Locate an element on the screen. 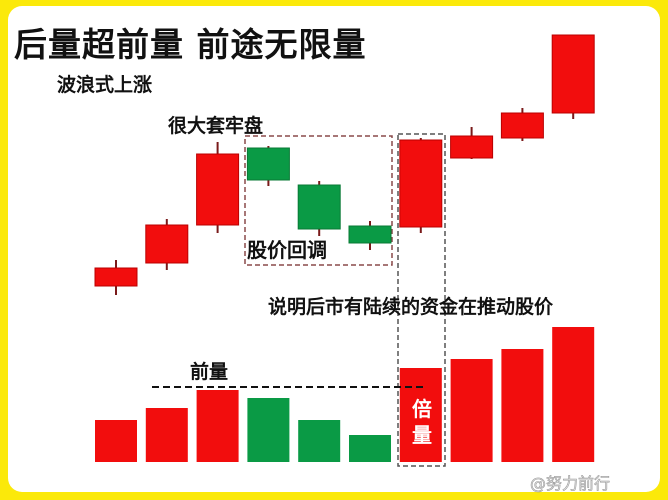 The width and height of the screenshot is (668, 500). wave-rise-label: 波浪式上涨 is located at coordinates (105, 85).